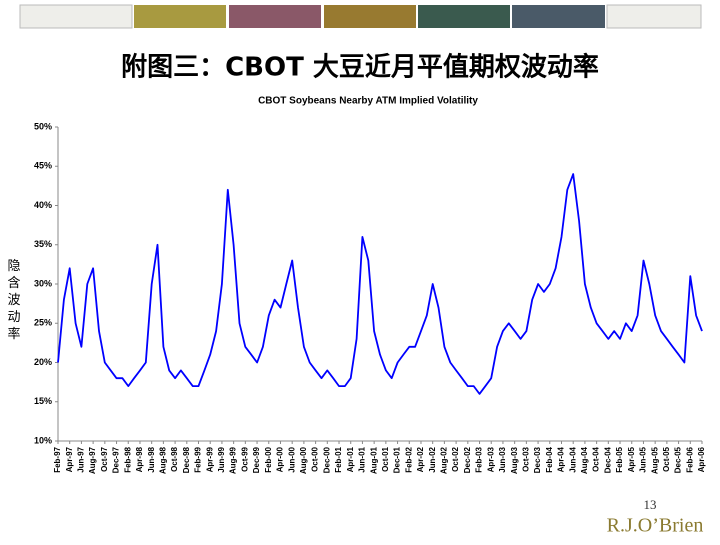  What do you see at coordinates (467, 459) in the screenshot?
I see `x-tick-label: Dec-02` at bounding box center [467, 459].